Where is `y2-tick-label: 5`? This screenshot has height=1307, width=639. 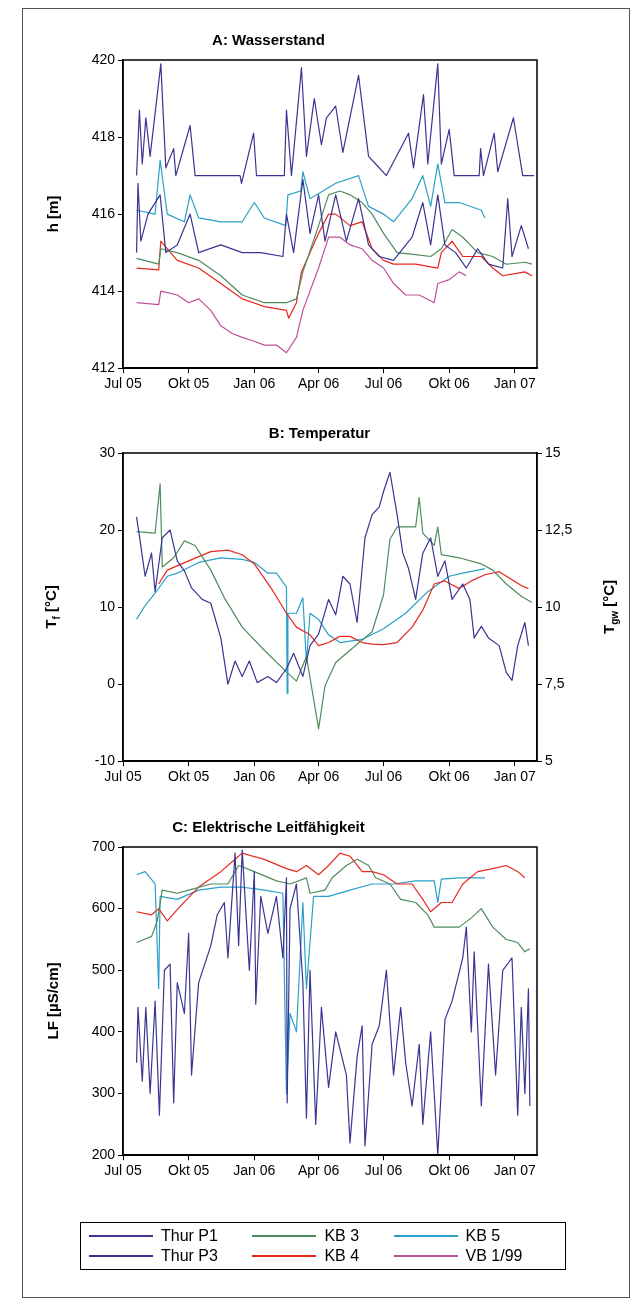 y2-tick-label: 5 is located at coordinates (549, 760).